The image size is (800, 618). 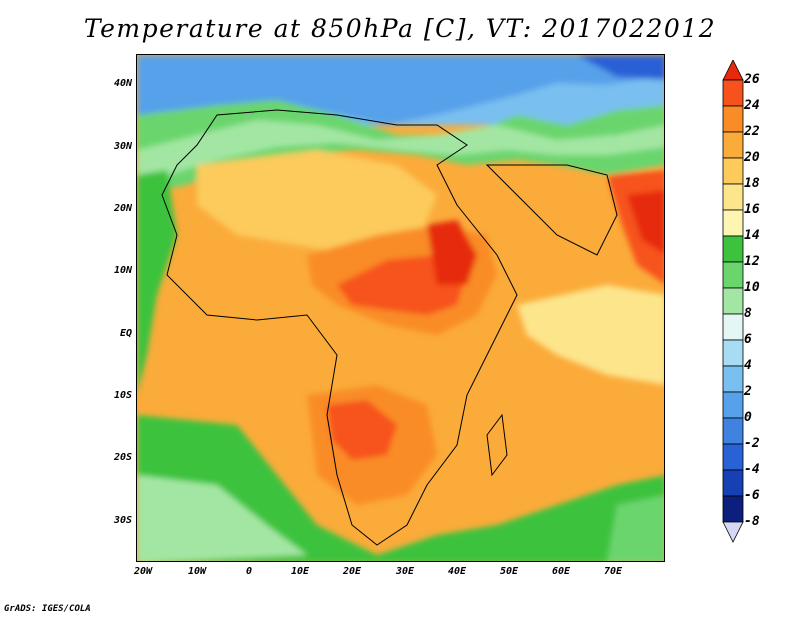 I want to click on colorbar-tick-label: 24, so click(x=752, y=105).